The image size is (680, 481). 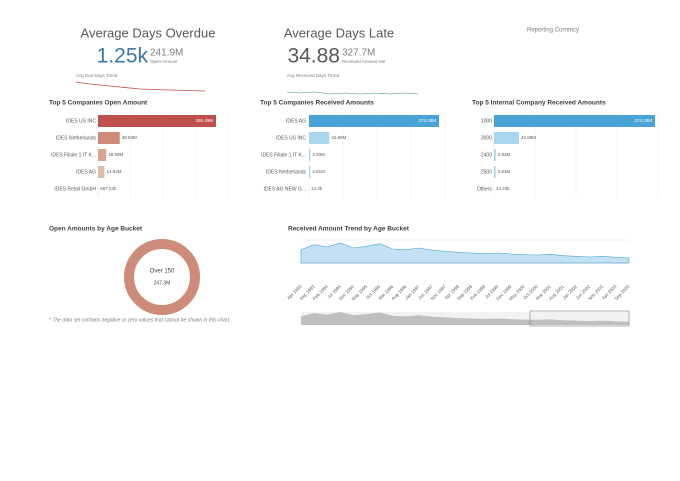 I want to click on chart-title: Open Amounts by Age Bucket, so click(x=96, y=229).